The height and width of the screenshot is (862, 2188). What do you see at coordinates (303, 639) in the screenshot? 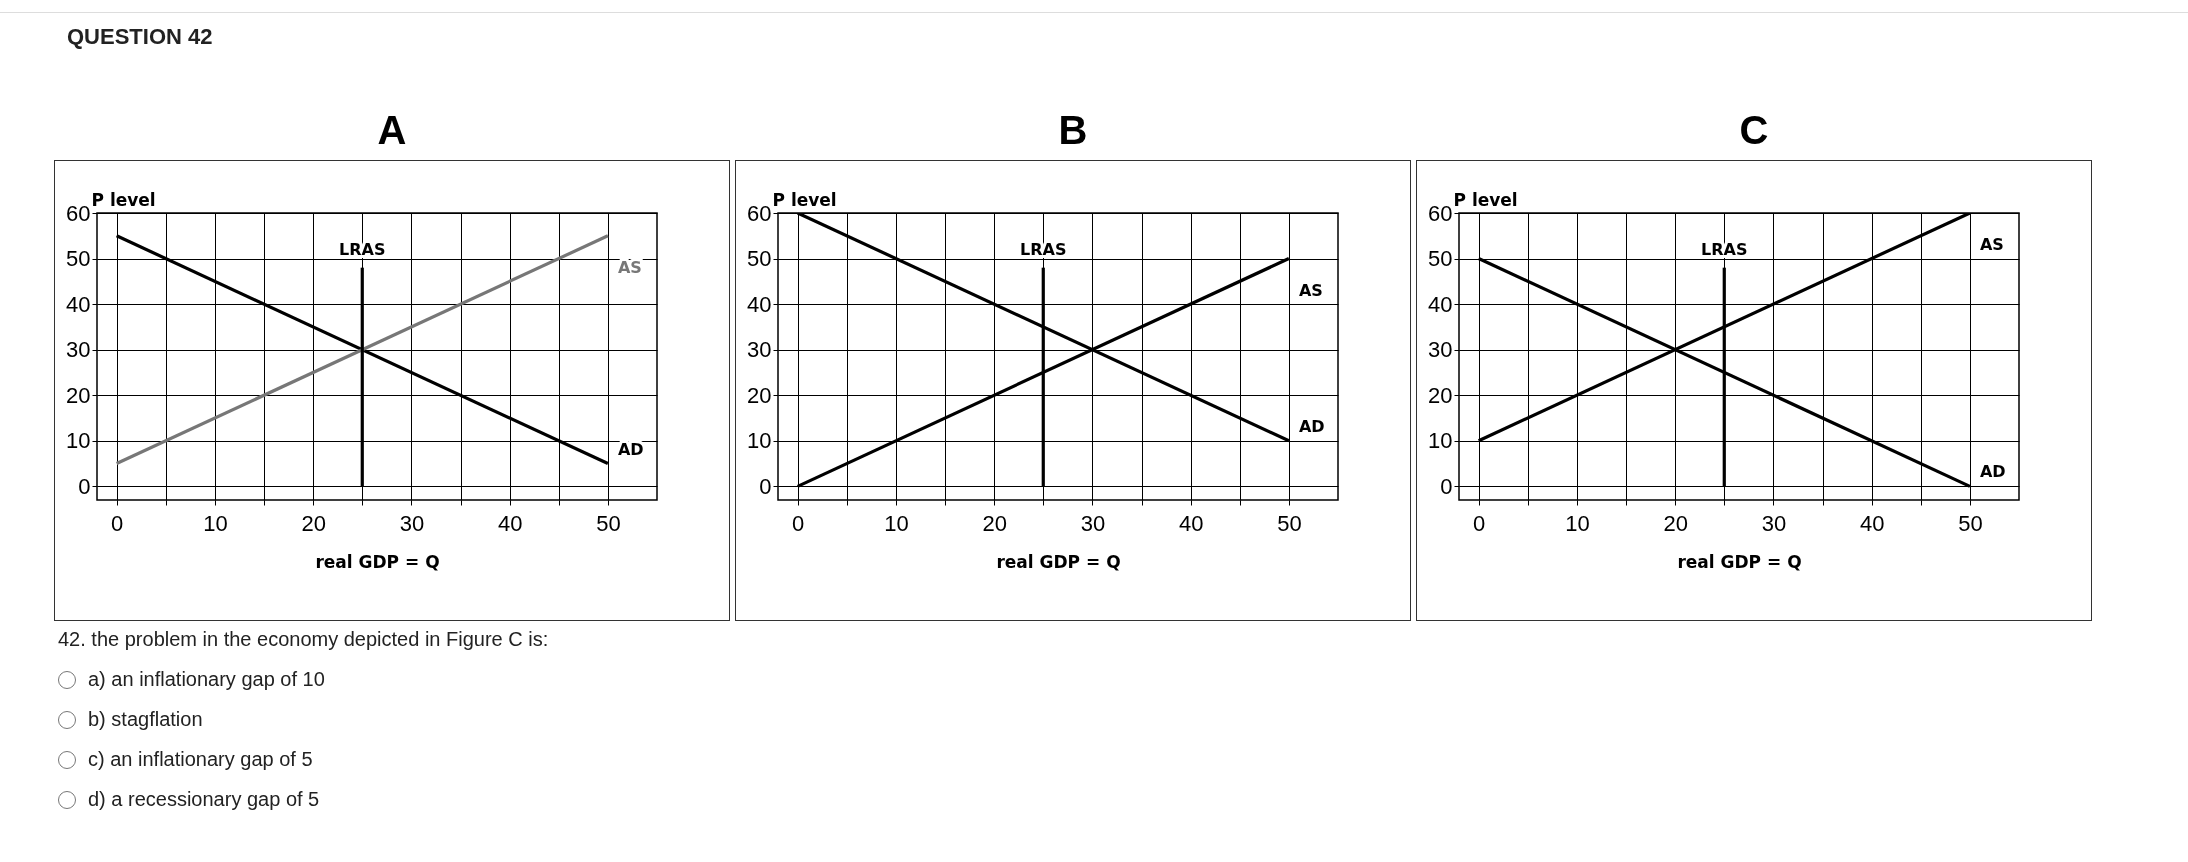
I see `text: 42. the problem in the economy depicted in Figure C is:` at bounding box center [303, 639].